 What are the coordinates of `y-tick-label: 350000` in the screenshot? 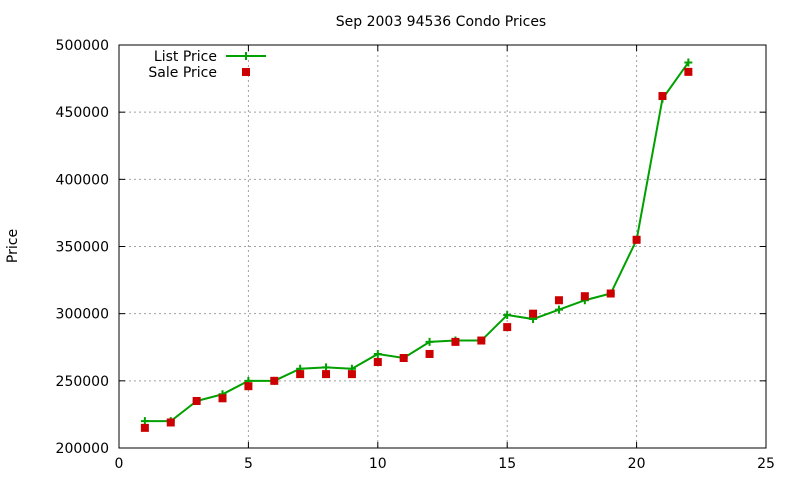 It's located at (82, 248).